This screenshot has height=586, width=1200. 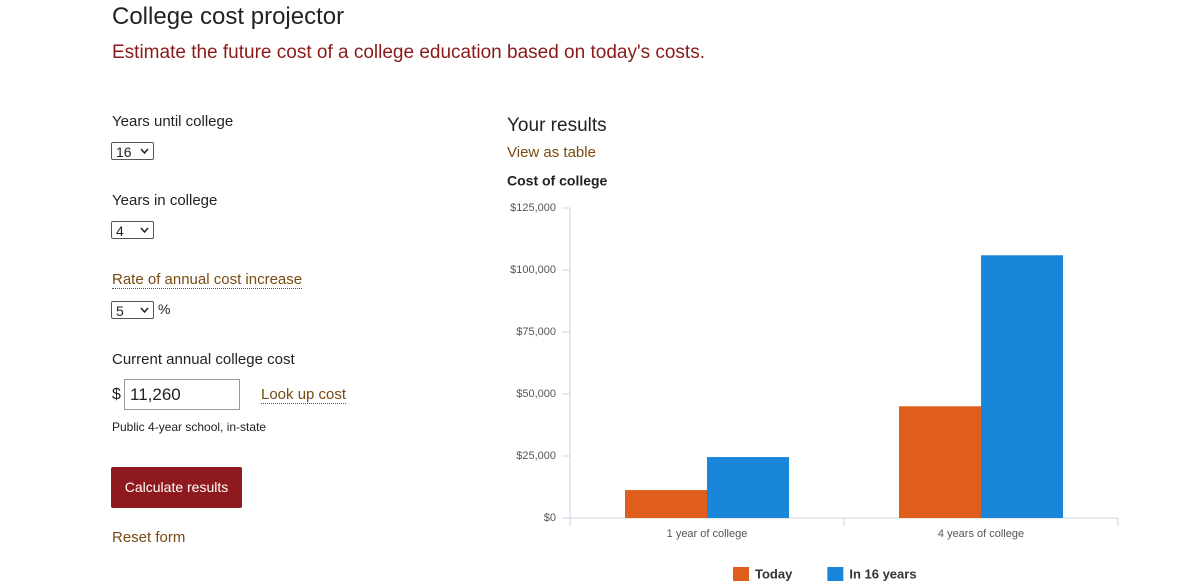 I want to click on results-heading: Your results, so click(x=557, y=125).